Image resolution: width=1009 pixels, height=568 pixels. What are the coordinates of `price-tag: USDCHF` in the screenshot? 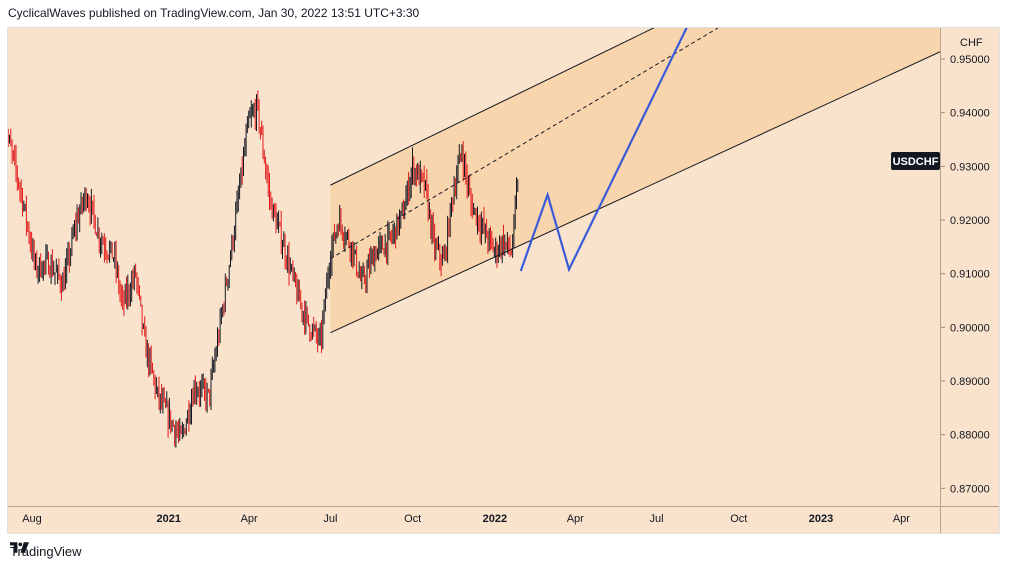 It's located at (915, 161).